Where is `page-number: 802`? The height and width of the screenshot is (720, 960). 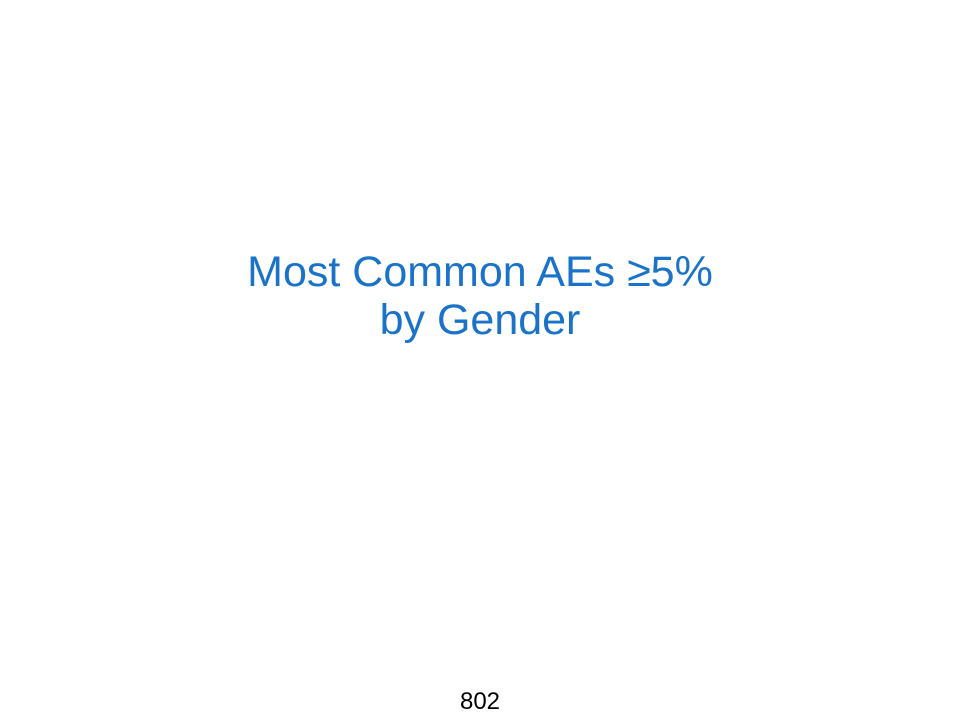 page-number: 802 is located at coordinates (480, 701).